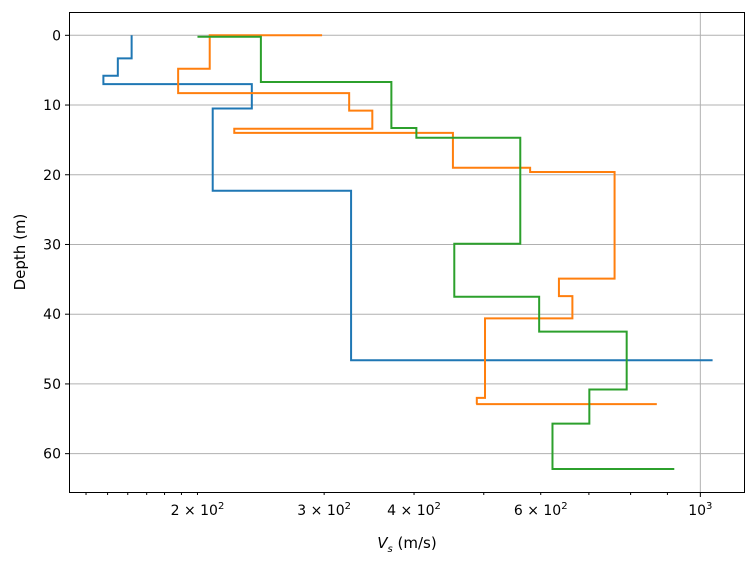 The image size is (756, 564). What do you see at coordinates (52, 385) in the screenshot?
I see `y-tick-label: 50` at bounding box center [52, 385].